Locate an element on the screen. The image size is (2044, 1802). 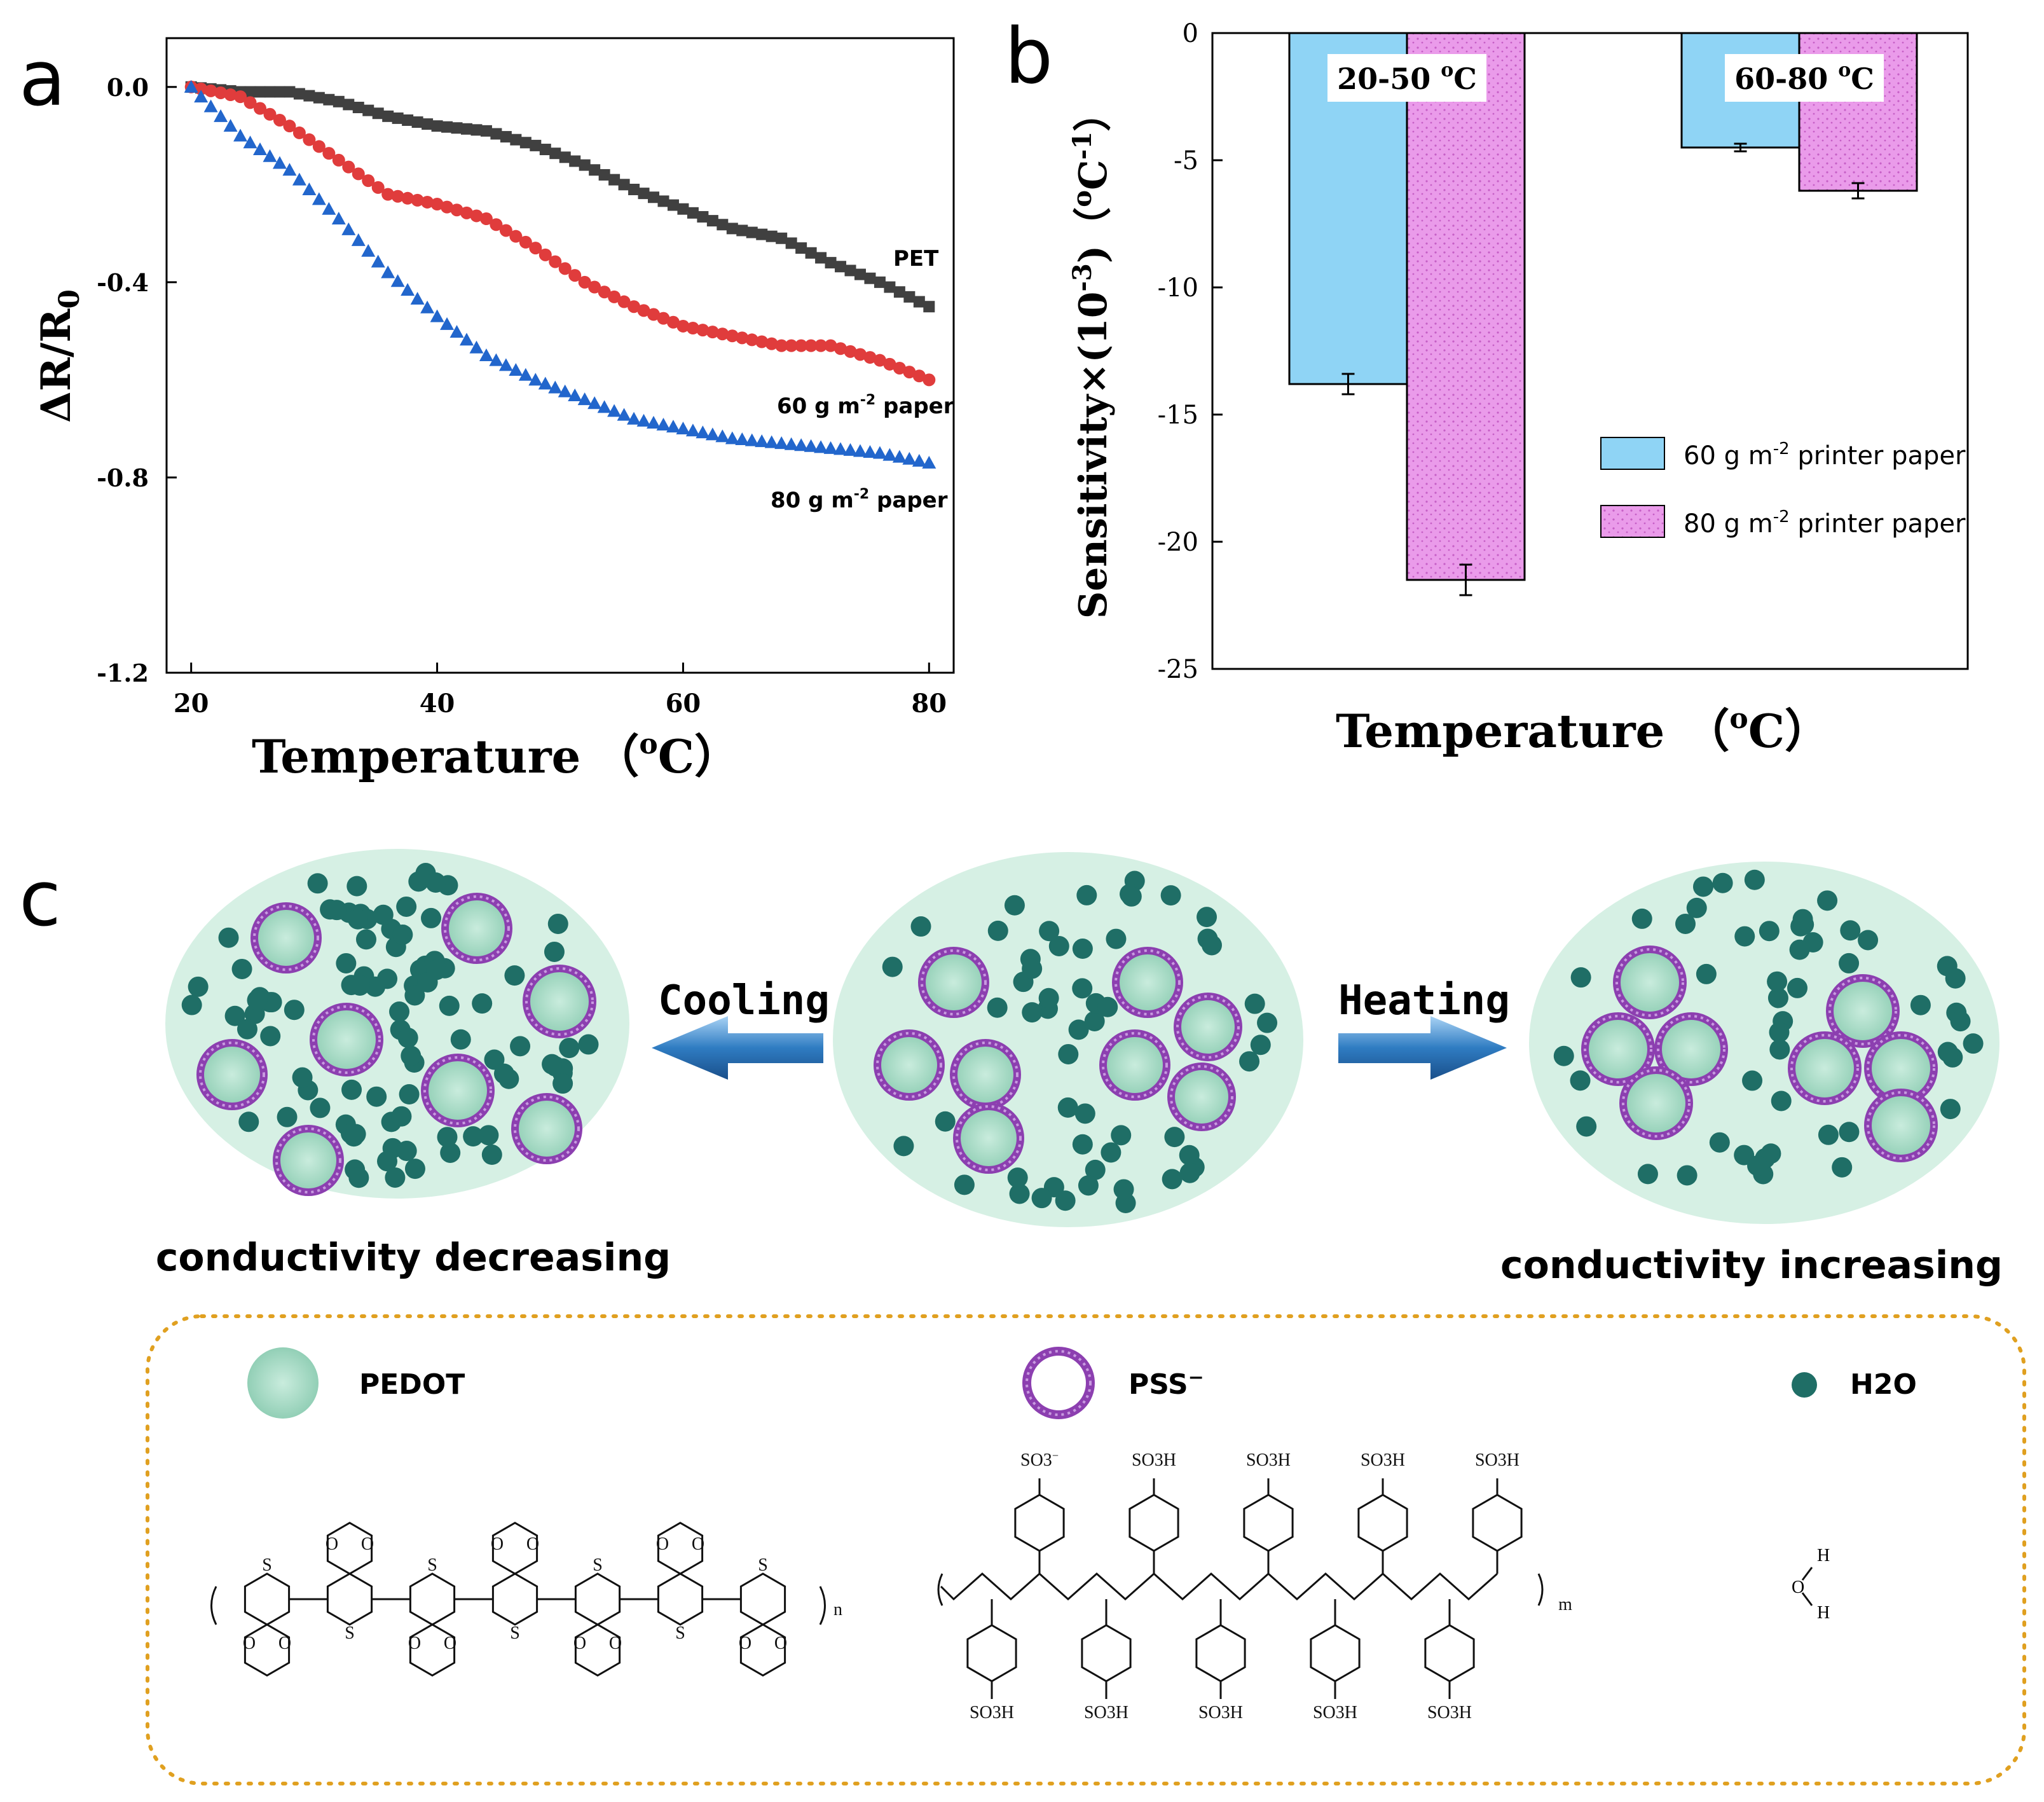
y-tick-label: 0 is located at coordinates (1190, 33).